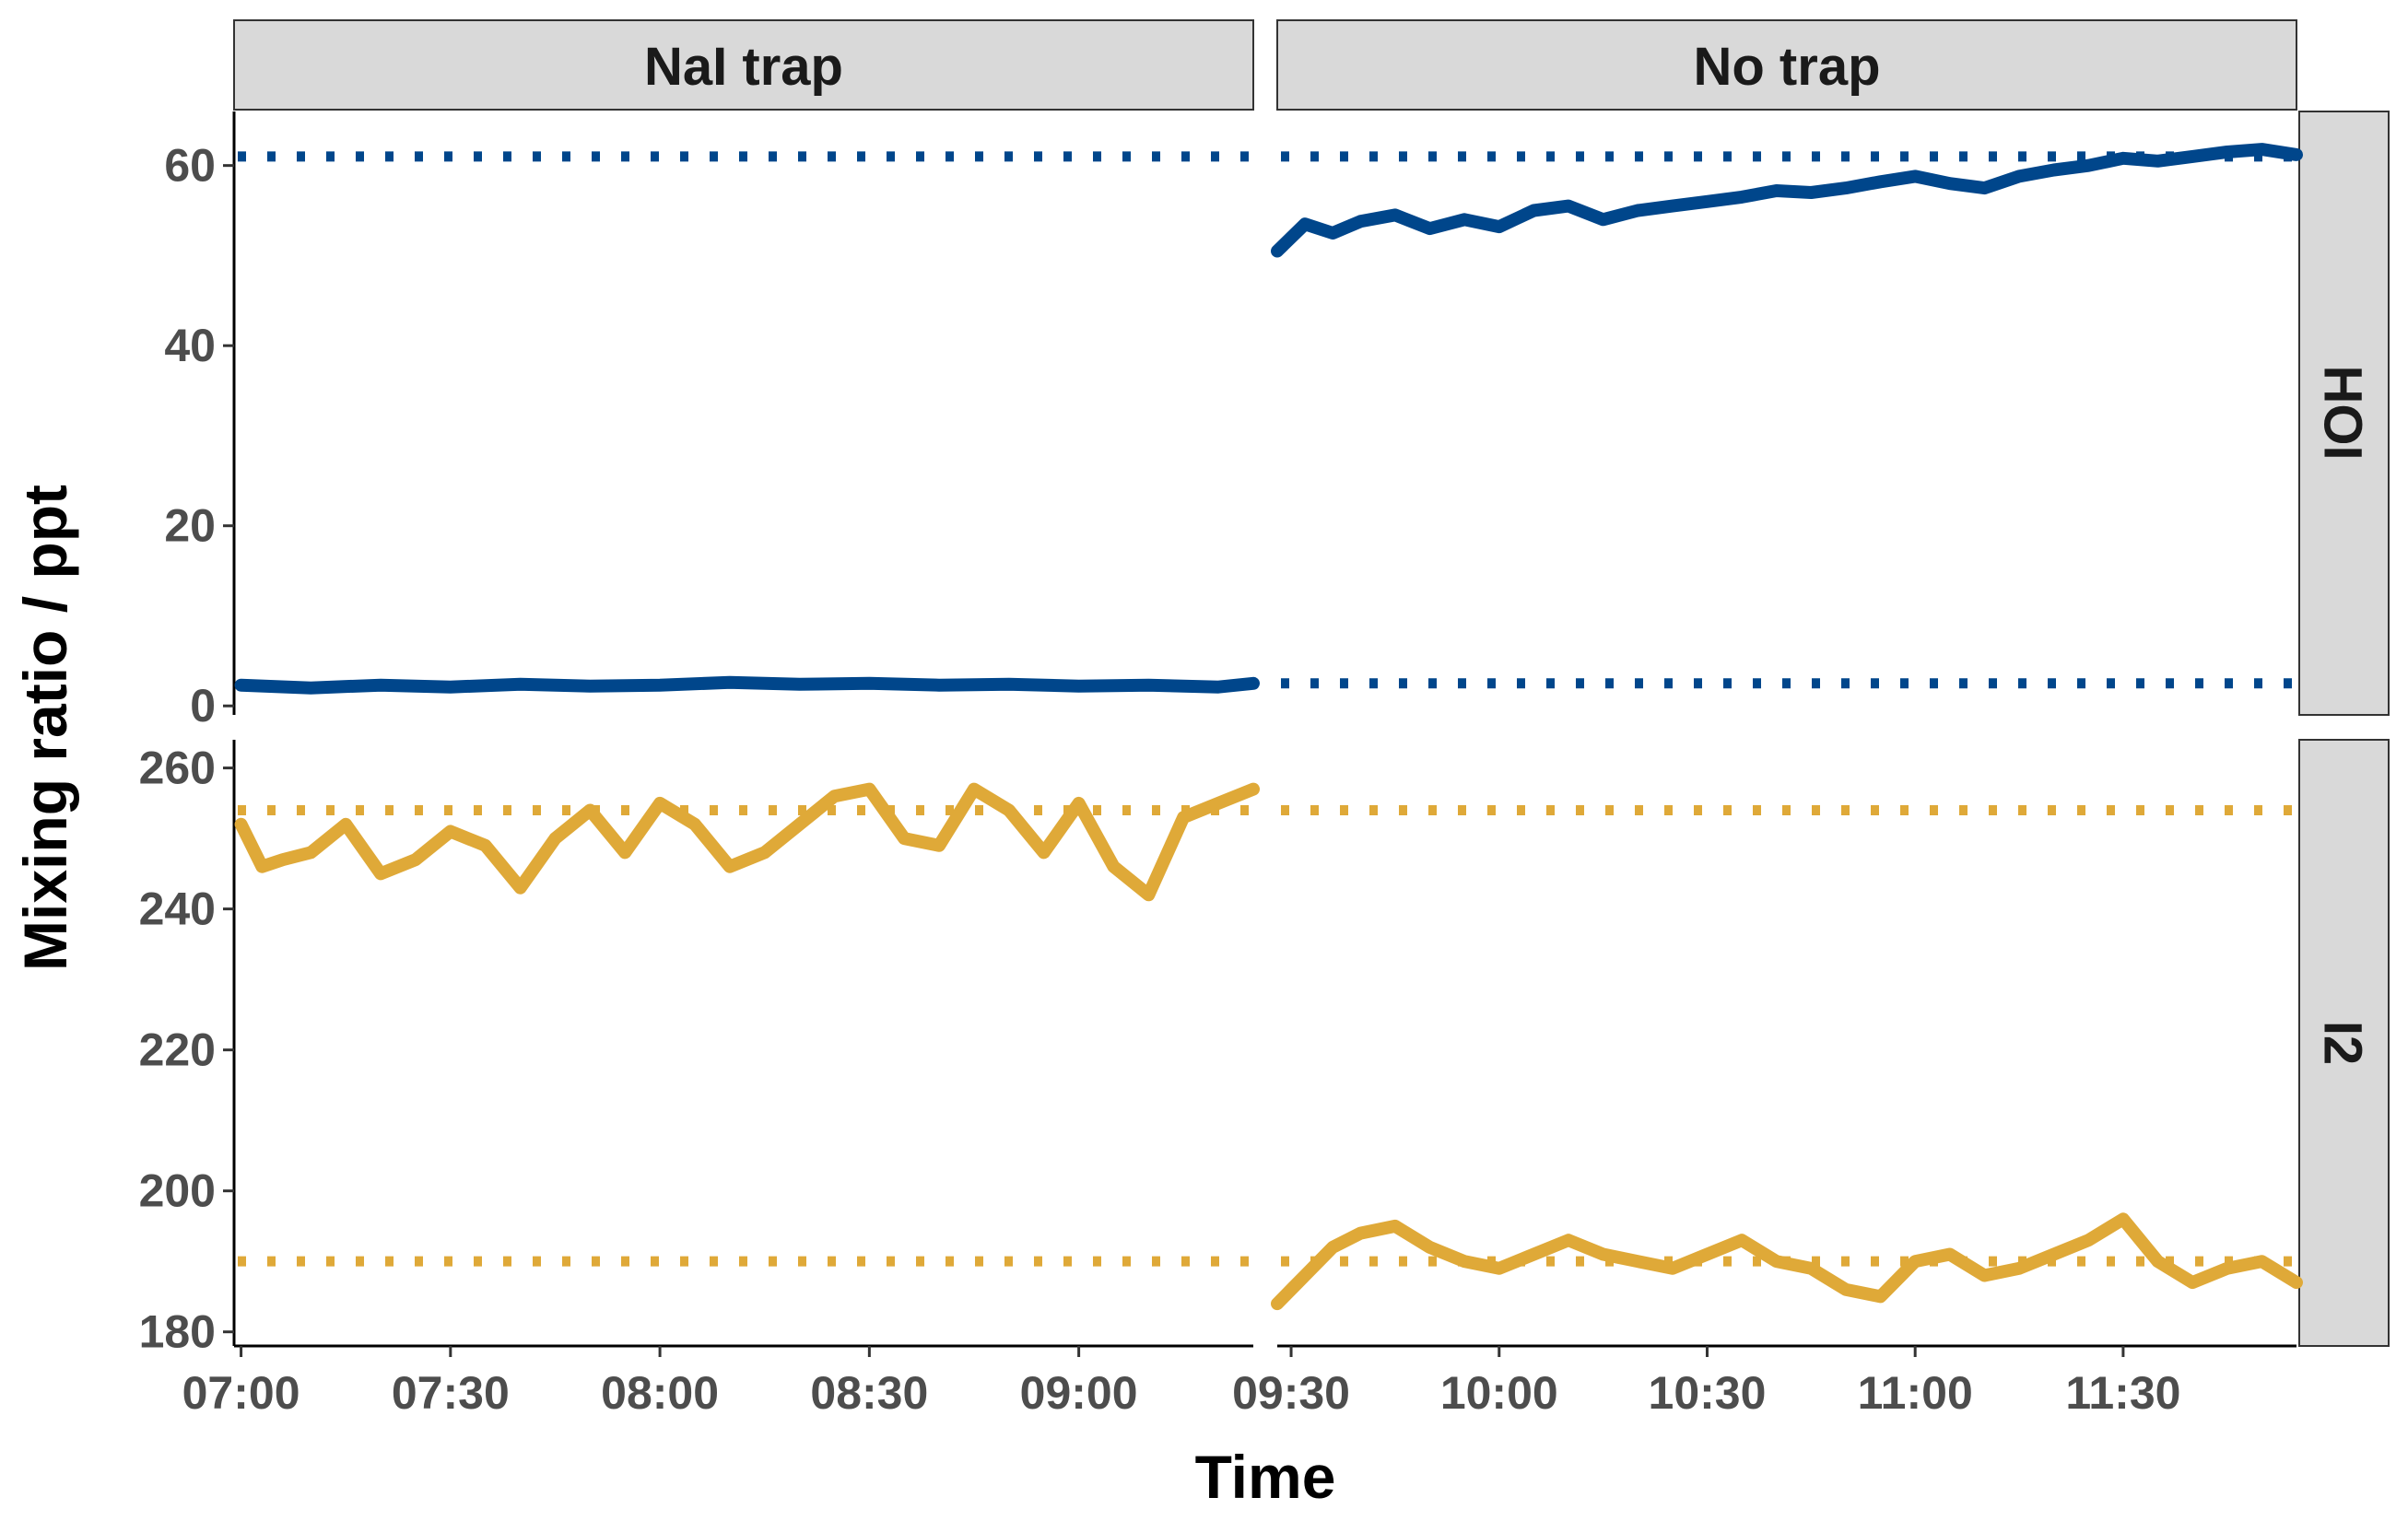 The width and height of the screenshot is (2408, 1521). I want to click on row-strip-i2: I2, so click(2344, 1043).